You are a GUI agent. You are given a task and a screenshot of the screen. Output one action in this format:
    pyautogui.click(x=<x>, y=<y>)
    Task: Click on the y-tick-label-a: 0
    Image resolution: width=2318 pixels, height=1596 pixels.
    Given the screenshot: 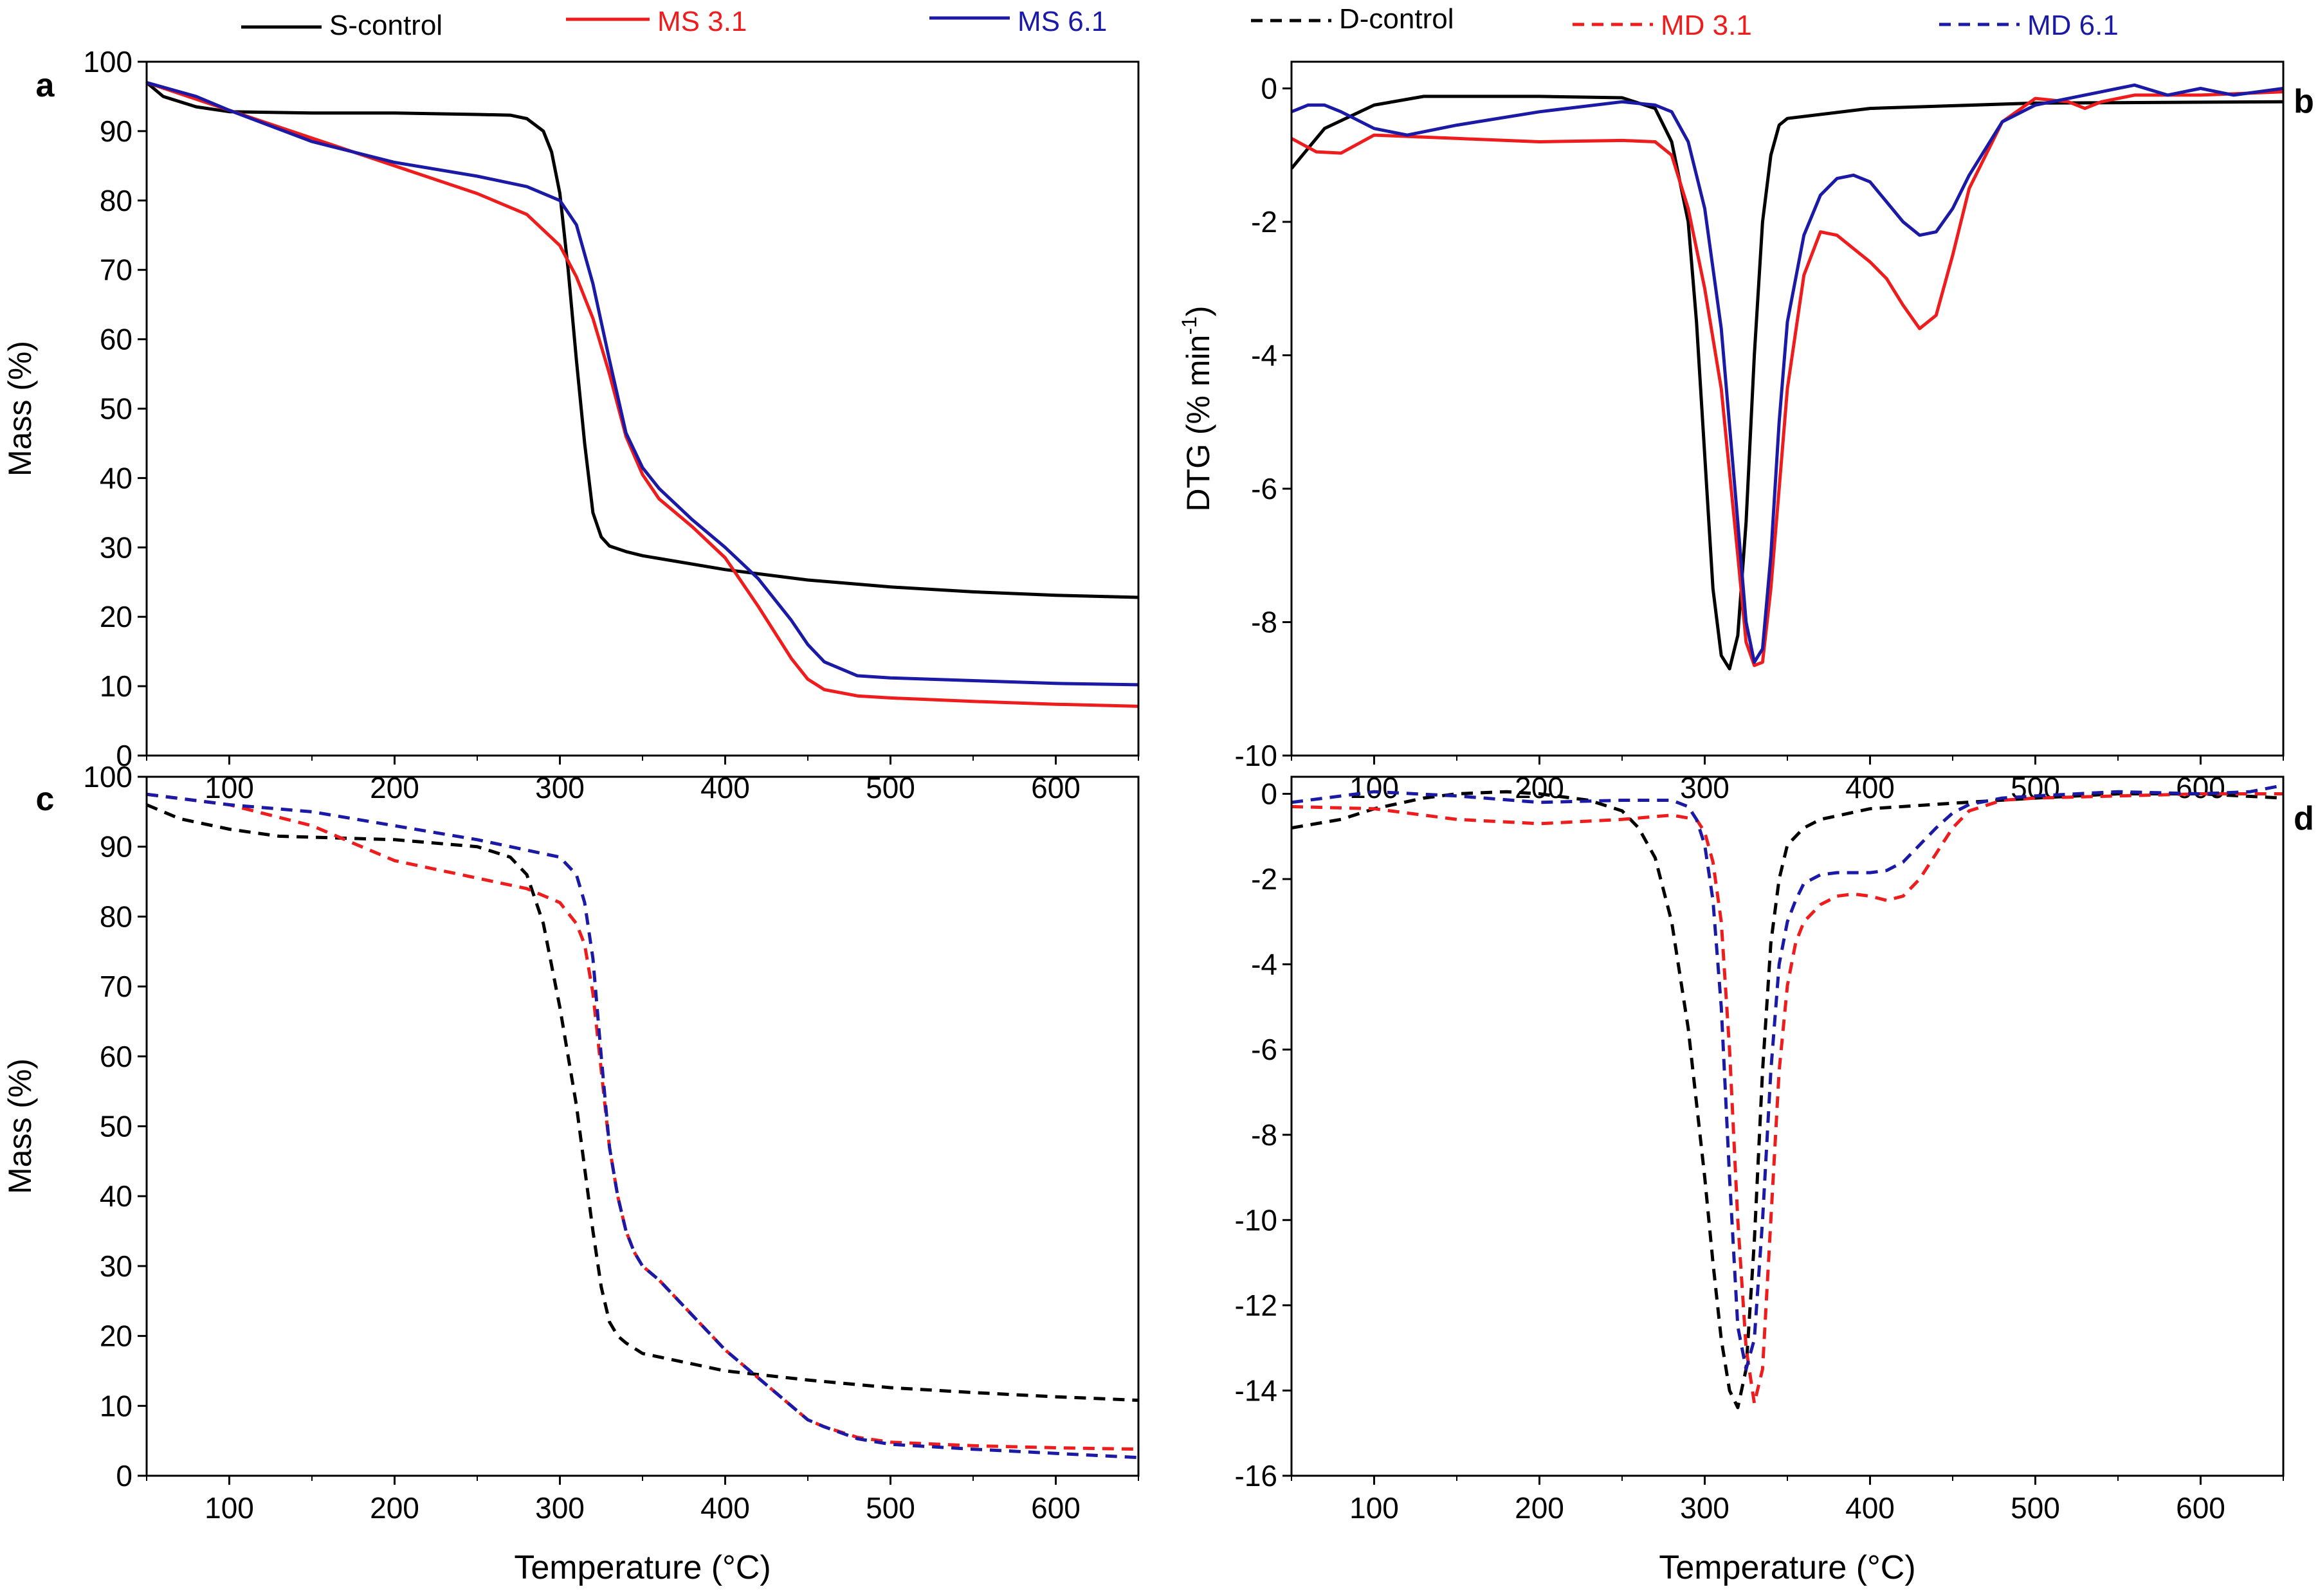 What is the action you would take?
    pyautogui.click(x=124, y=755)
    